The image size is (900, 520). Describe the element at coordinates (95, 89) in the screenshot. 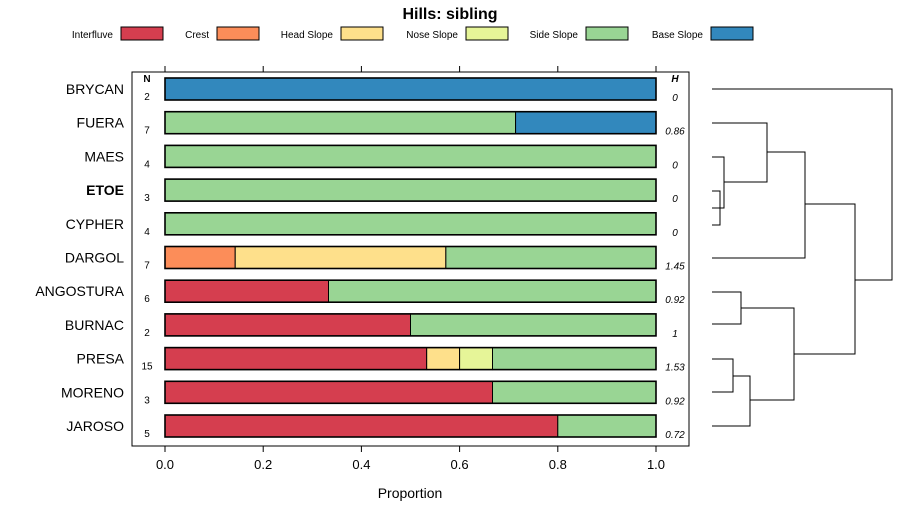

I see `row-label: BRYCAN` at that location.